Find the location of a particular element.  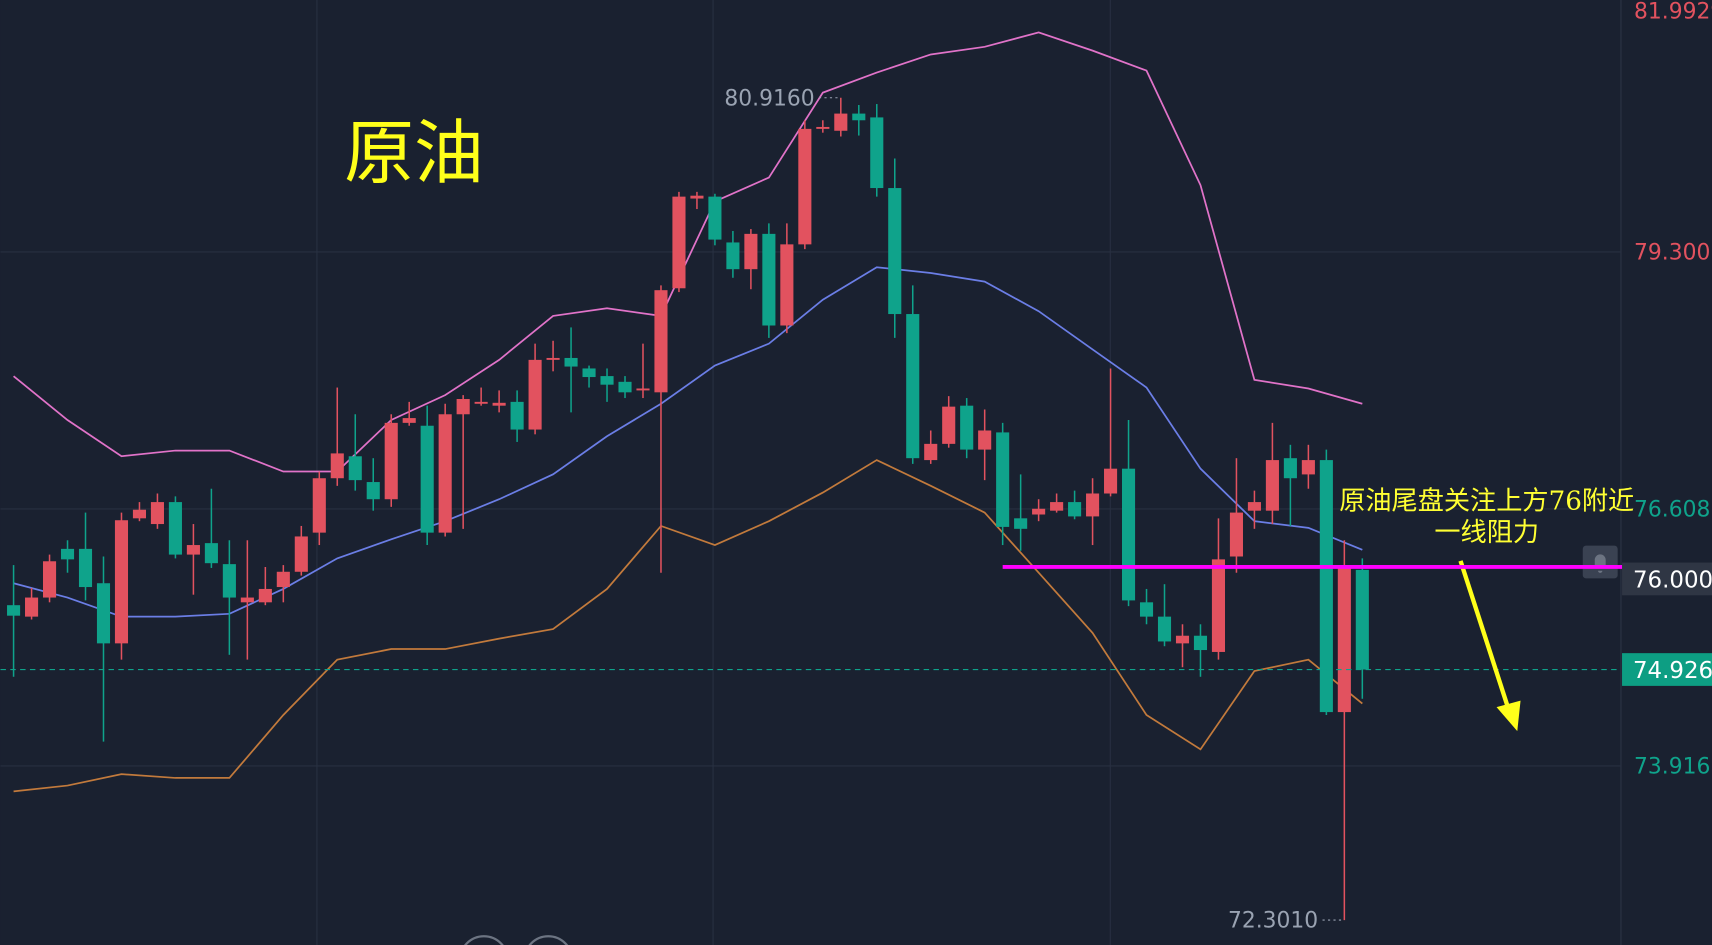

min-label: 72.3010 is located at coordinates (1273, 921).